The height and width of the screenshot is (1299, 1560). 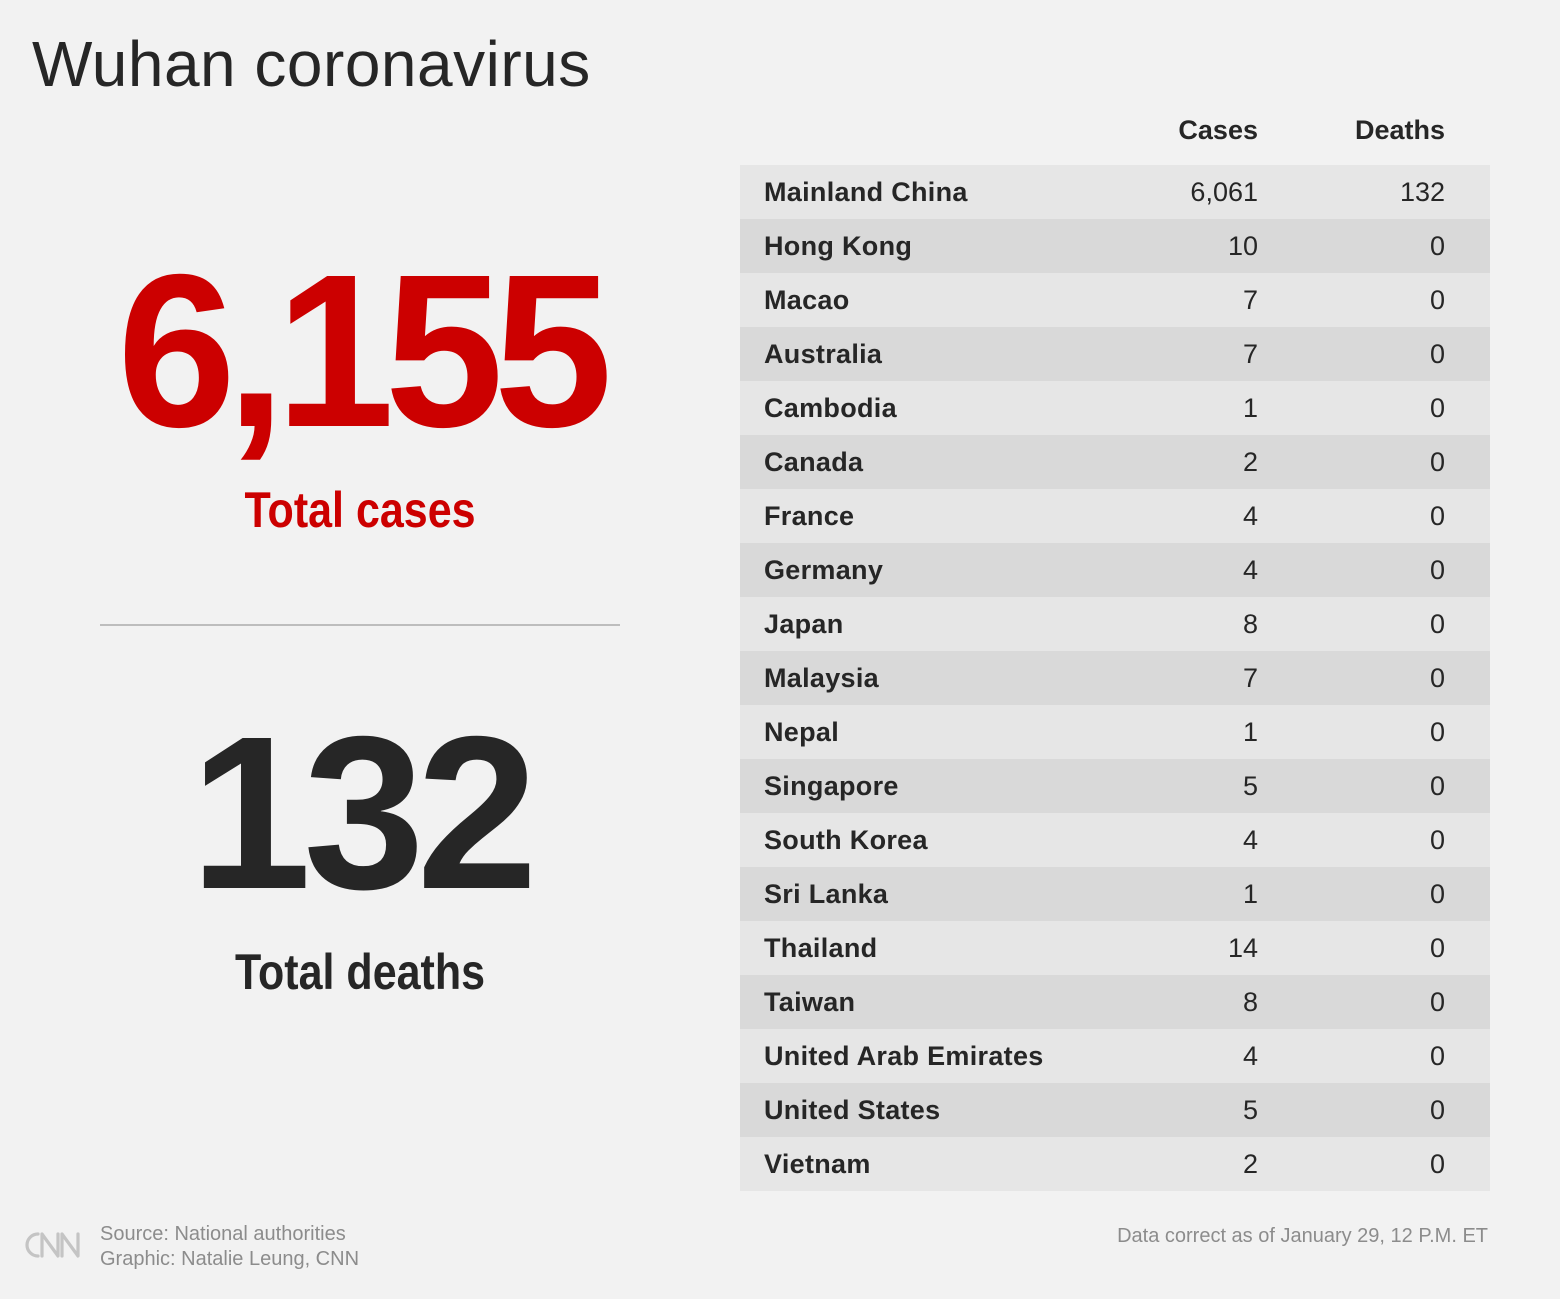 What do you see at coordinates (809, 516) in the screenshot?
I see `country-name: France` at bounding box center [809, 516].